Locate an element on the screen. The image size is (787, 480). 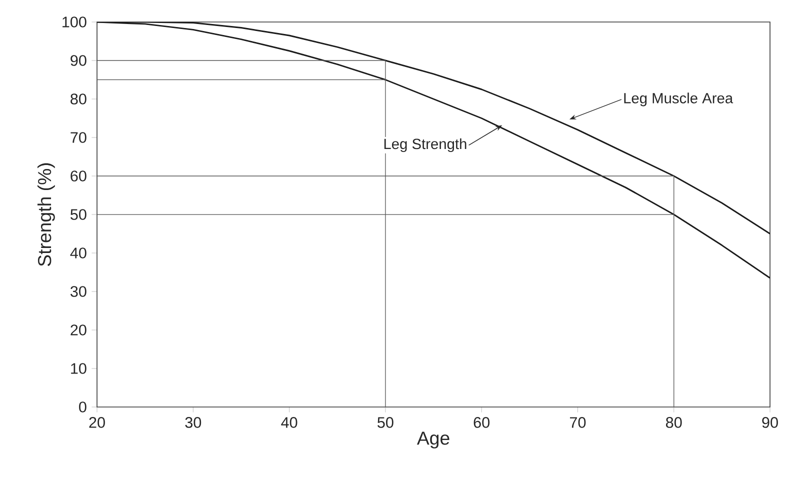
x-tick-label: 40 is located at coordinates (289, 422).